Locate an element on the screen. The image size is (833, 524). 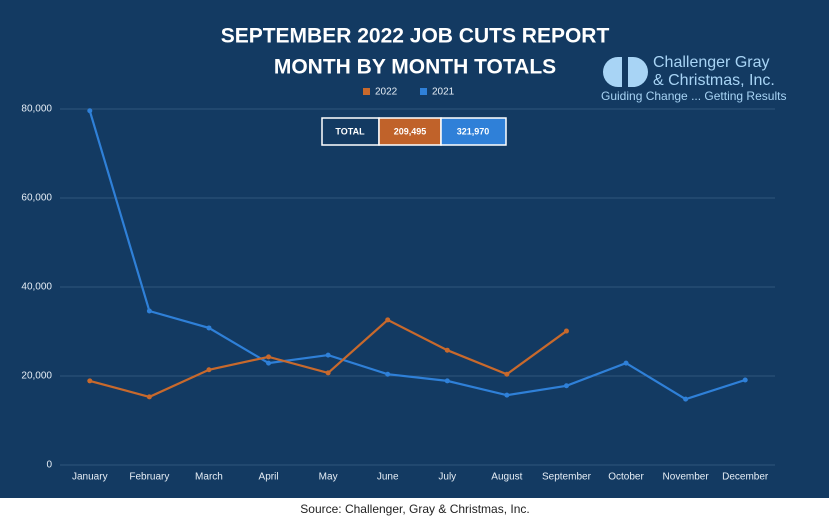
totals-value: 321,970 is located at coordinates (473, 131).